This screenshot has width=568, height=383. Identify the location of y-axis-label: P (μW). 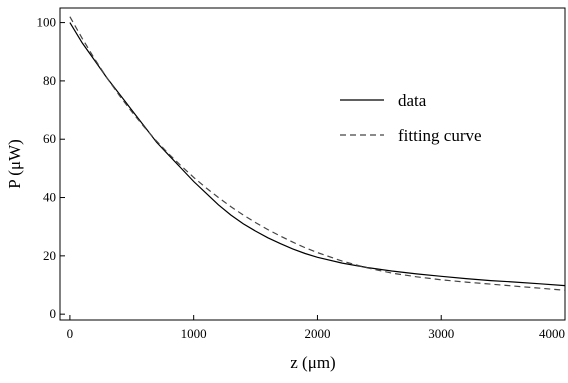
(14, 164).